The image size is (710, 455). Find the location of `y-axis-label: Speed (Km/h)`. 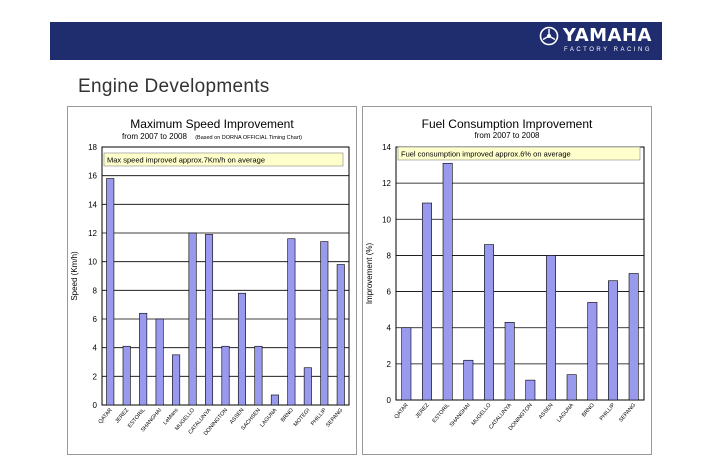

y-axis-label: Speed (Km/h) is located at coordinates (74, 276).